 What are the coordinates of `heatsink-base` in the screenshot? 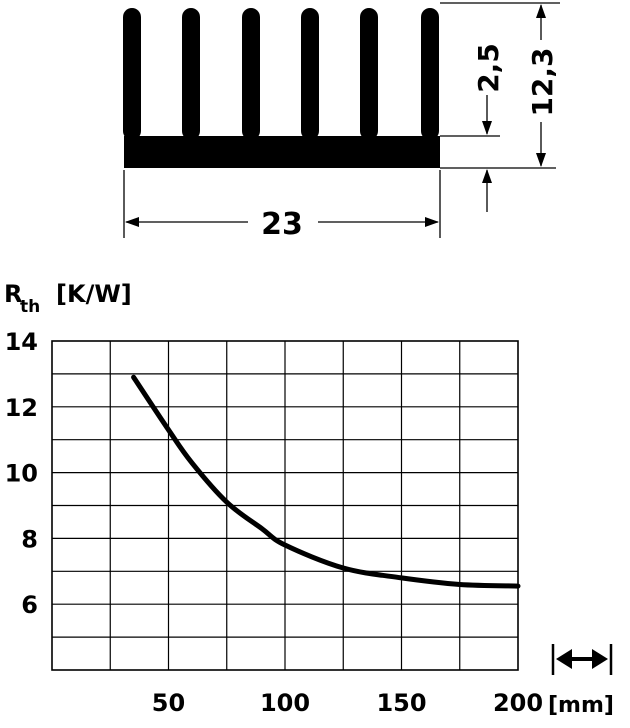 It's located at (282, 152).